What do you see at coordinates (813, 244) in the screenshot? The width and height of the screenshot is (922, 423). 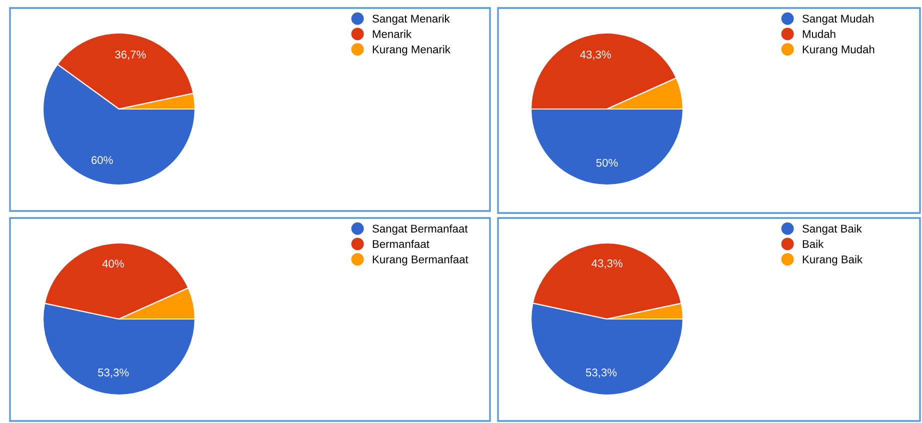 I see `legend-label: Baik` at bounding box center [813, 244].